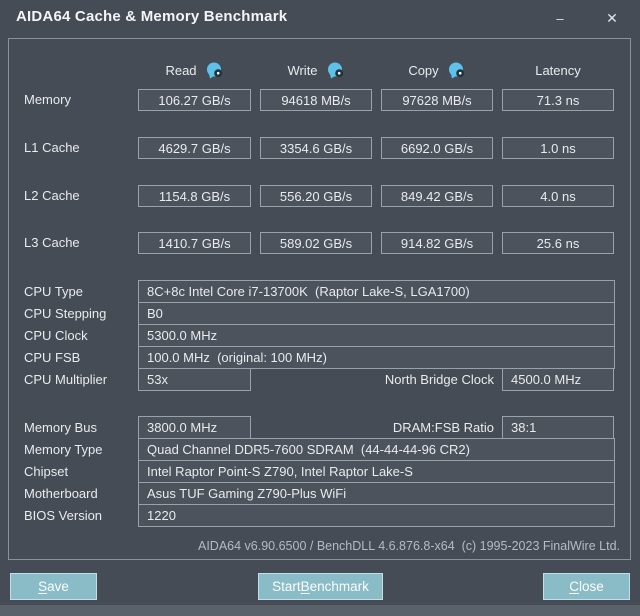 Image resolution: width=640 pixels, height=616 pixels. Describe the element at coordinates (558, 243) in the screenshot. I see `l3-latency-value: 25.6 ns` at that location.